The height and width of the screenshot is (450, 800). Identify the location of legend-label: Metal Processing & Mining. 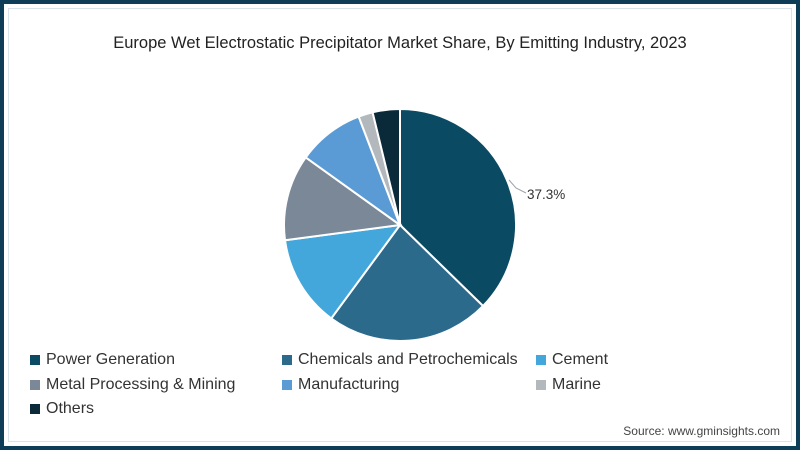
(141, 384).